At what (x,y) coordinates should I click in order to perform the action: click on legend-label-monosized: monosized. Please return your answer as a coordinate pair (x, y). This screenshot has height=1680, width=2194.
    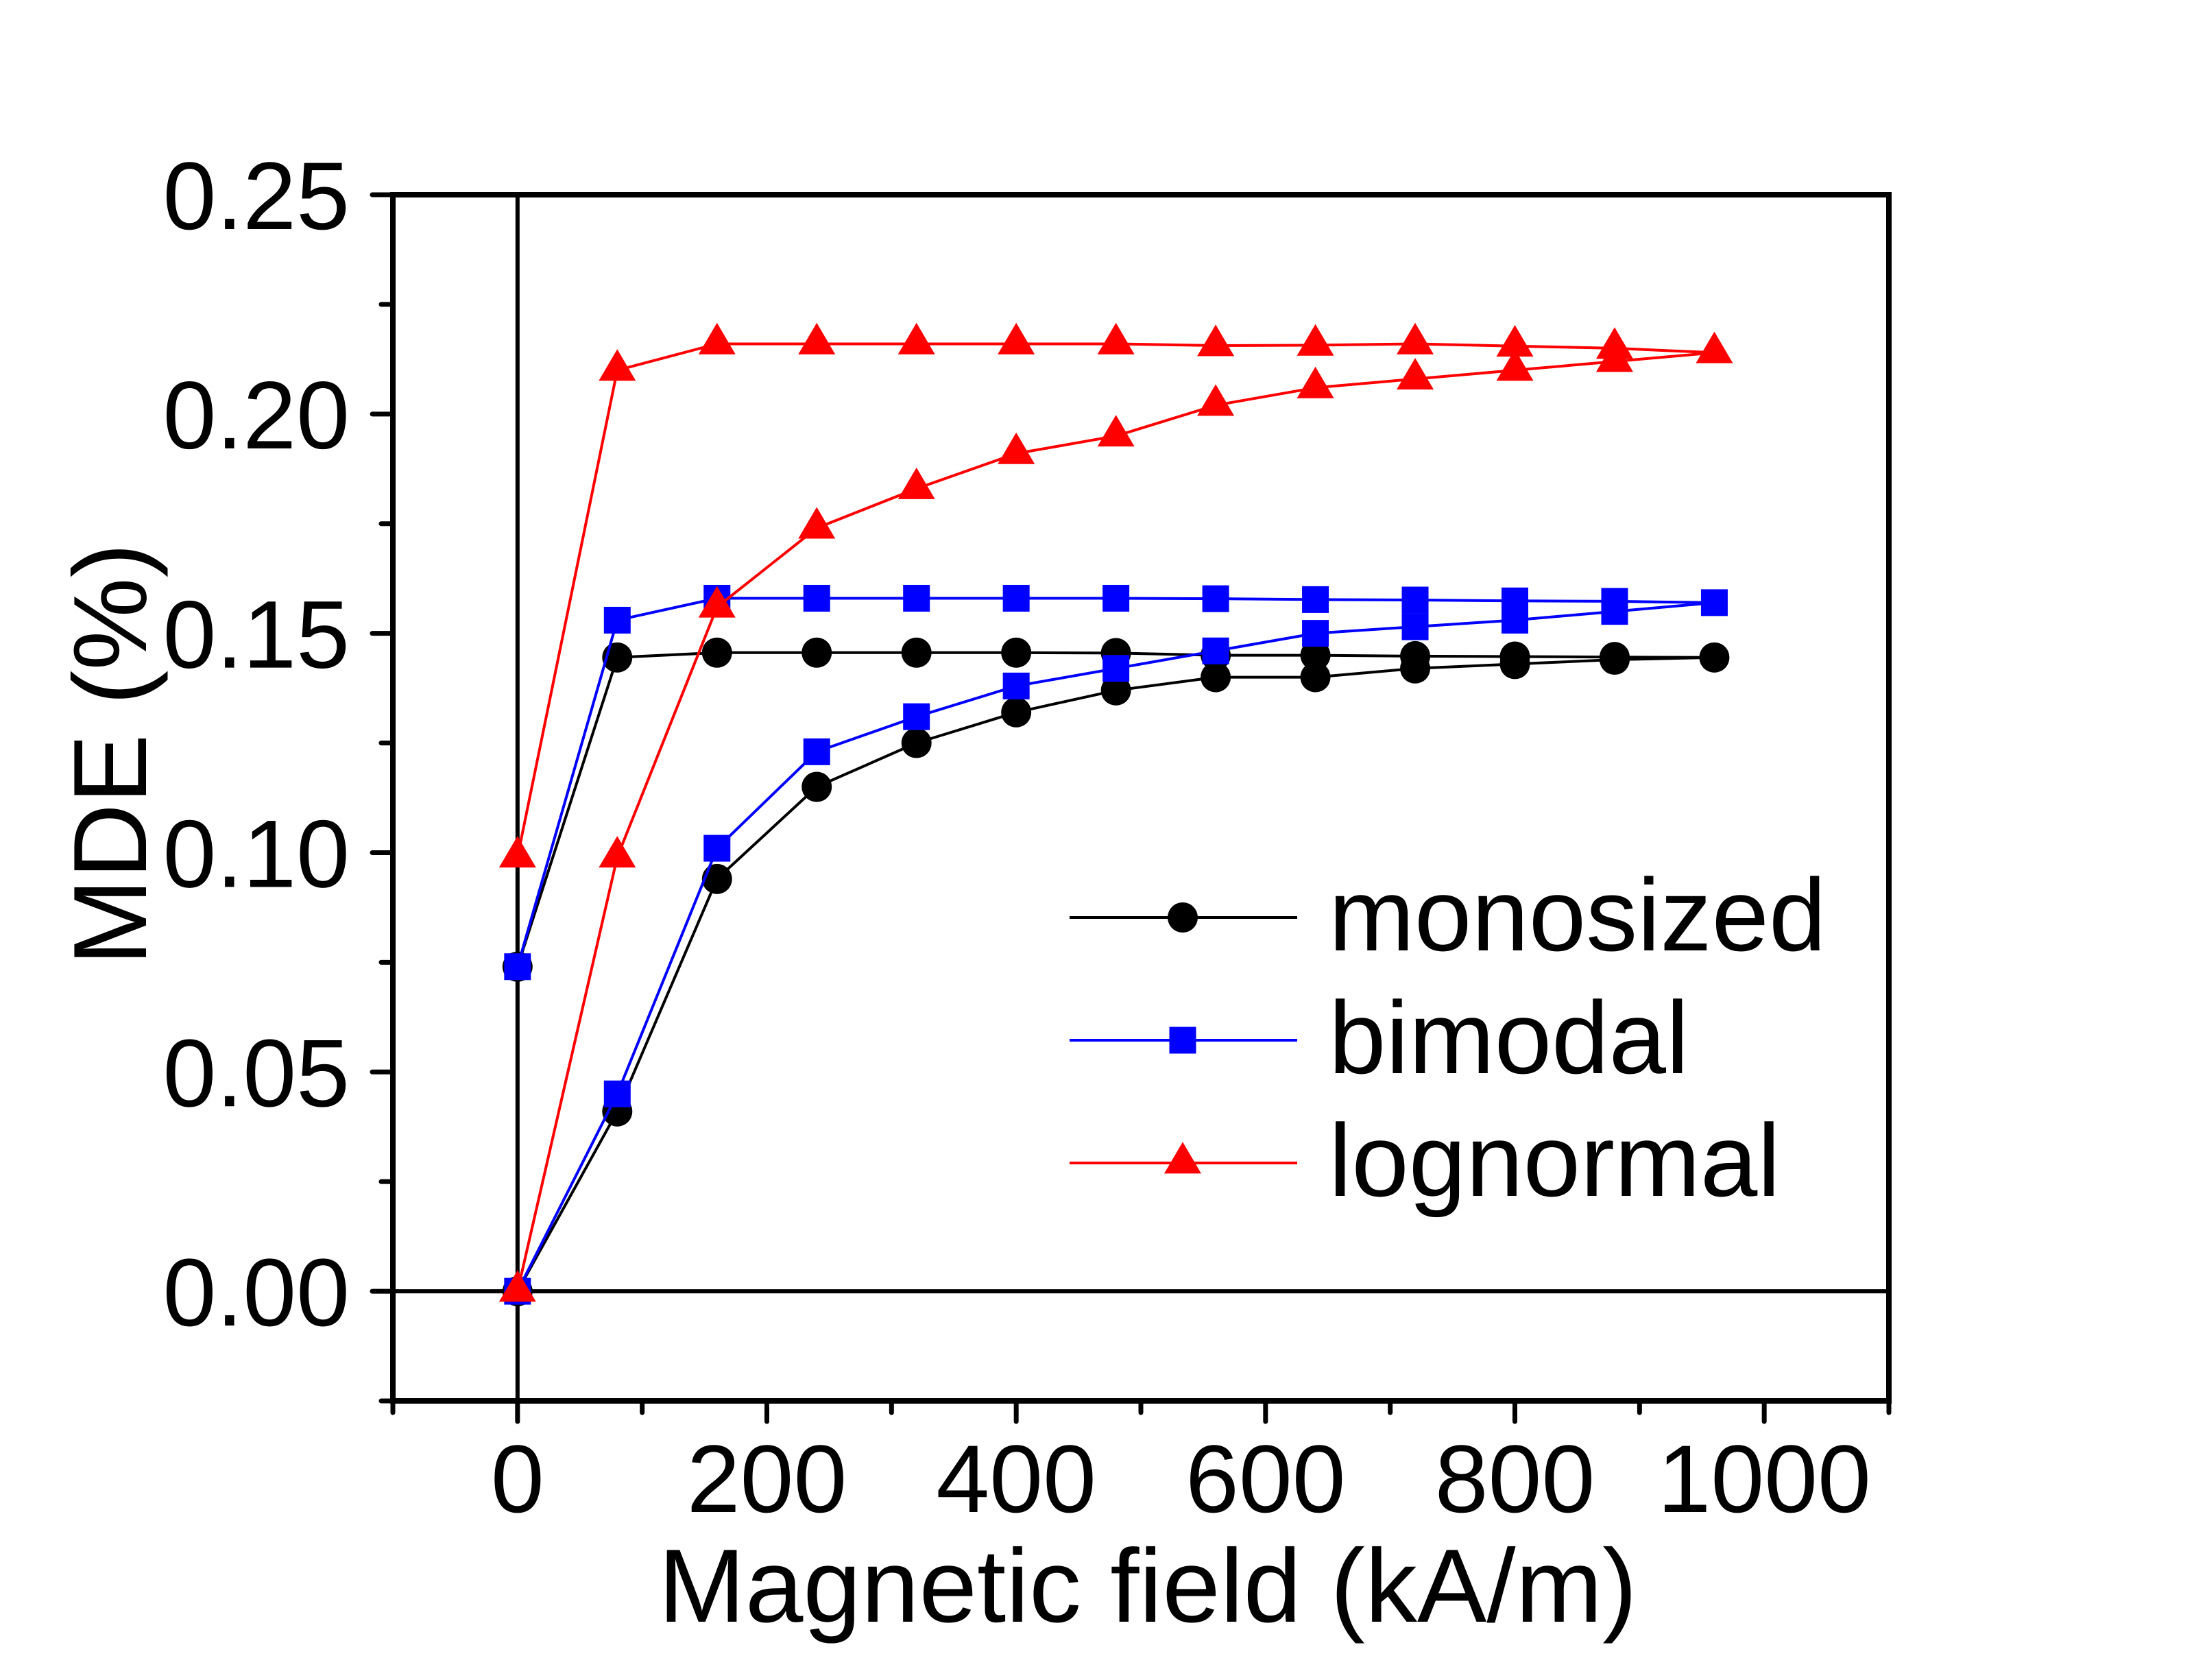
    Looking at the image, I should click on (1577, 914).